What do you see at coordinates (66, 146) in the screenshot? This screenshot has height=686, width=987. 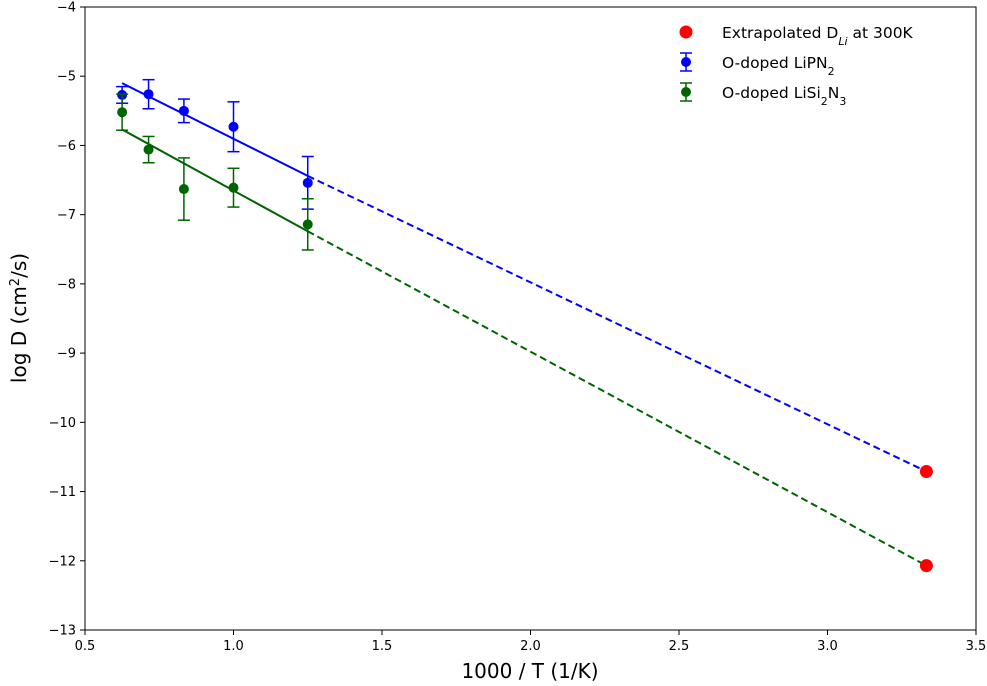 I see `y-tick-label: −6` at bounding box center [66, 146].